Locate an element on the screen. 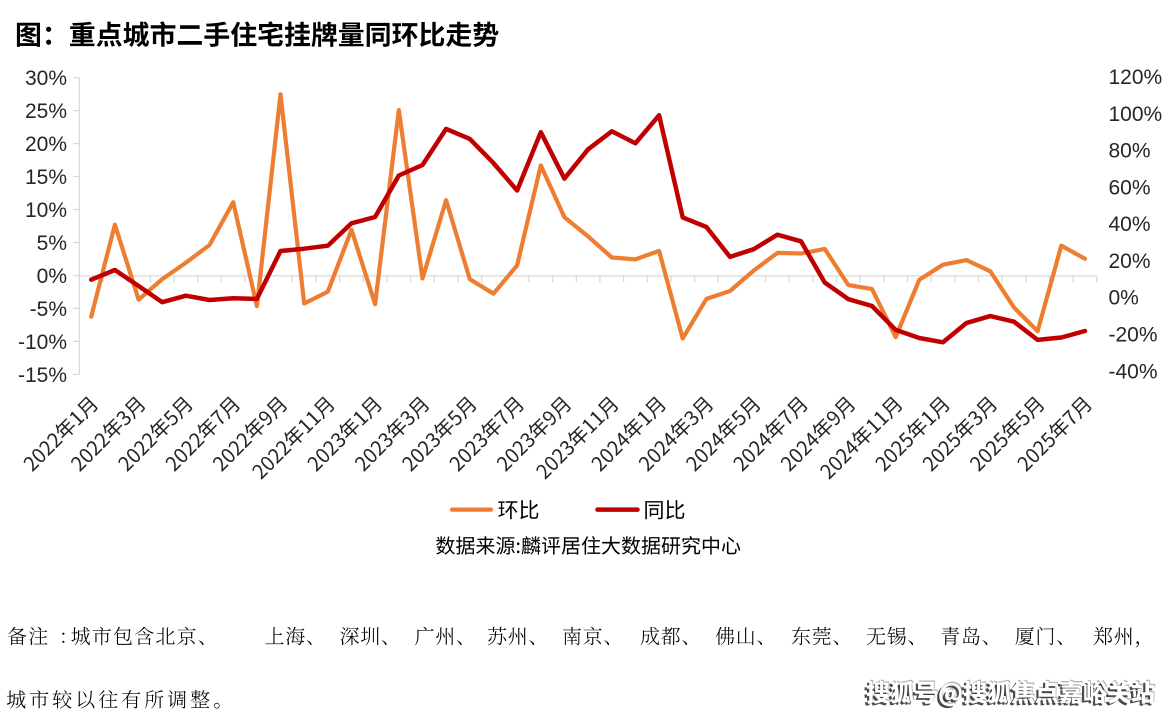 The width and height of the screenshot is (1174, 726). svg-text: 100% is located at coordinates (1136, 114).